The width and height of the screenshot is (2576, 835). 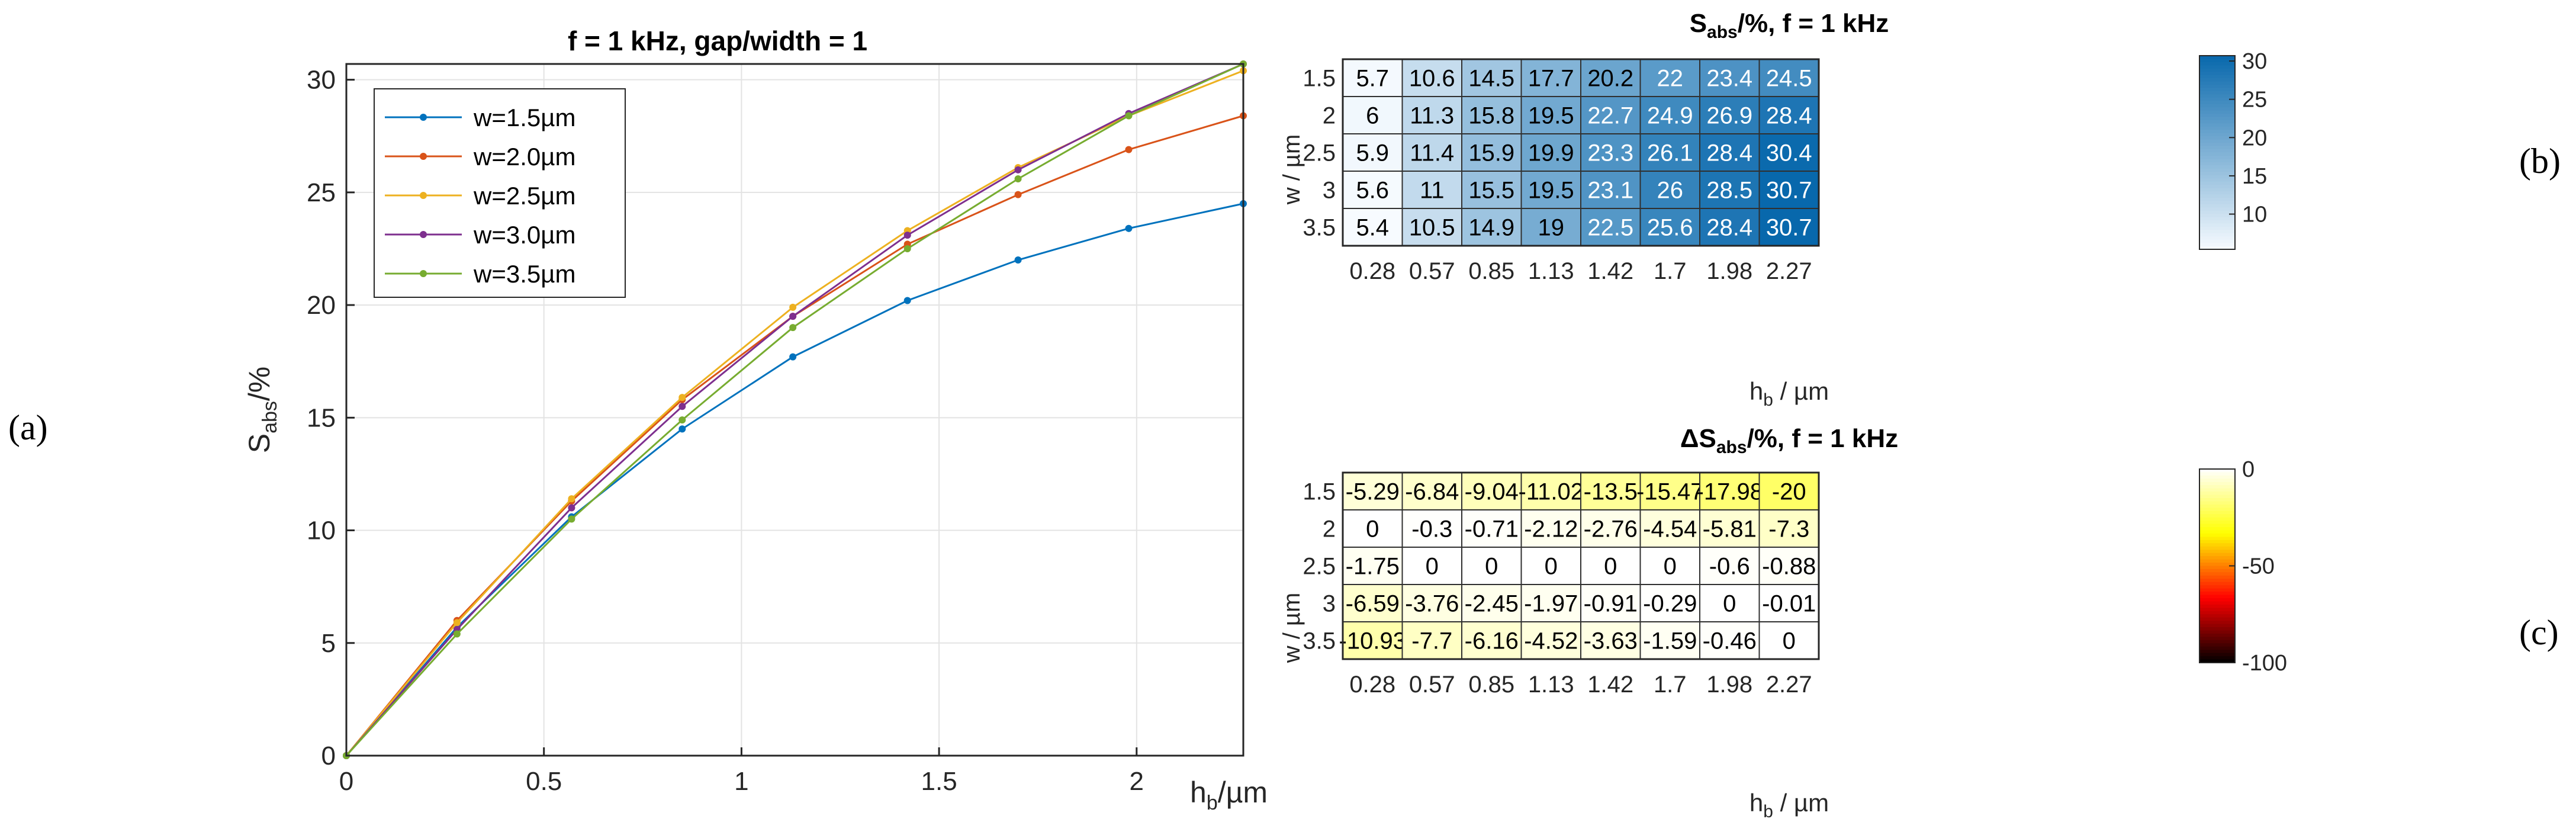 I want to click on heatmap-cell-value: -4.52, so click(x=1551, y=641).